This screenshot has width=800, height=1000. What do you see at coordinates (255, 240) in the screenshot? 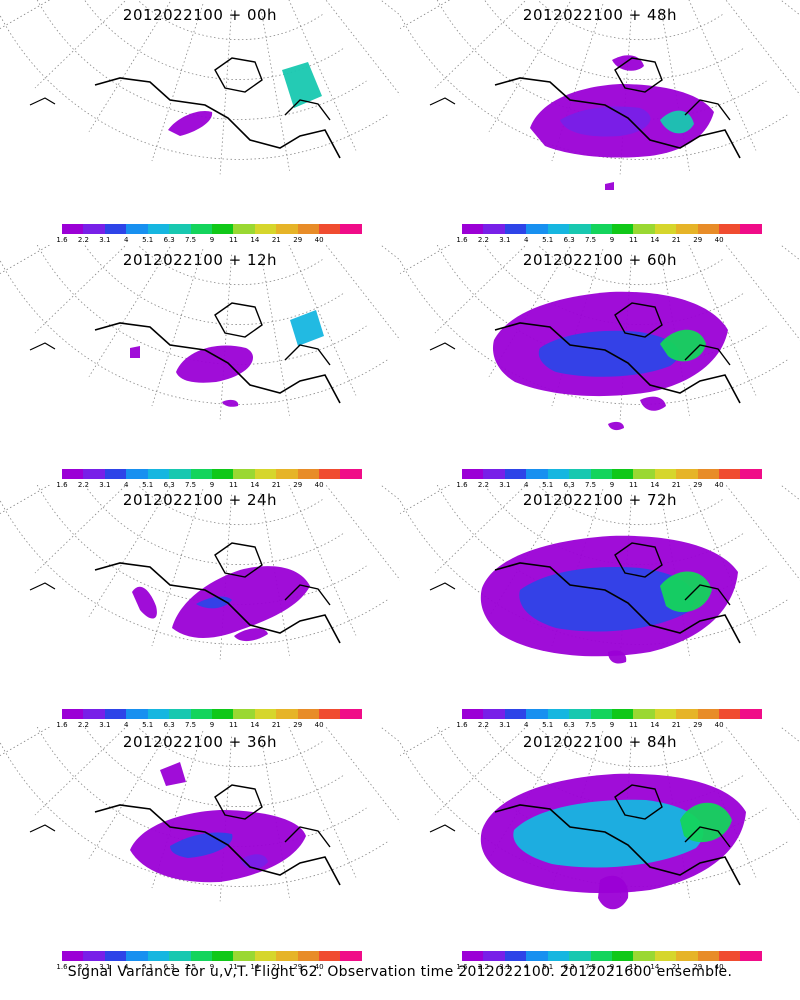
I see `colorbar-tick-label: 14` at bounding box center [255, 240].